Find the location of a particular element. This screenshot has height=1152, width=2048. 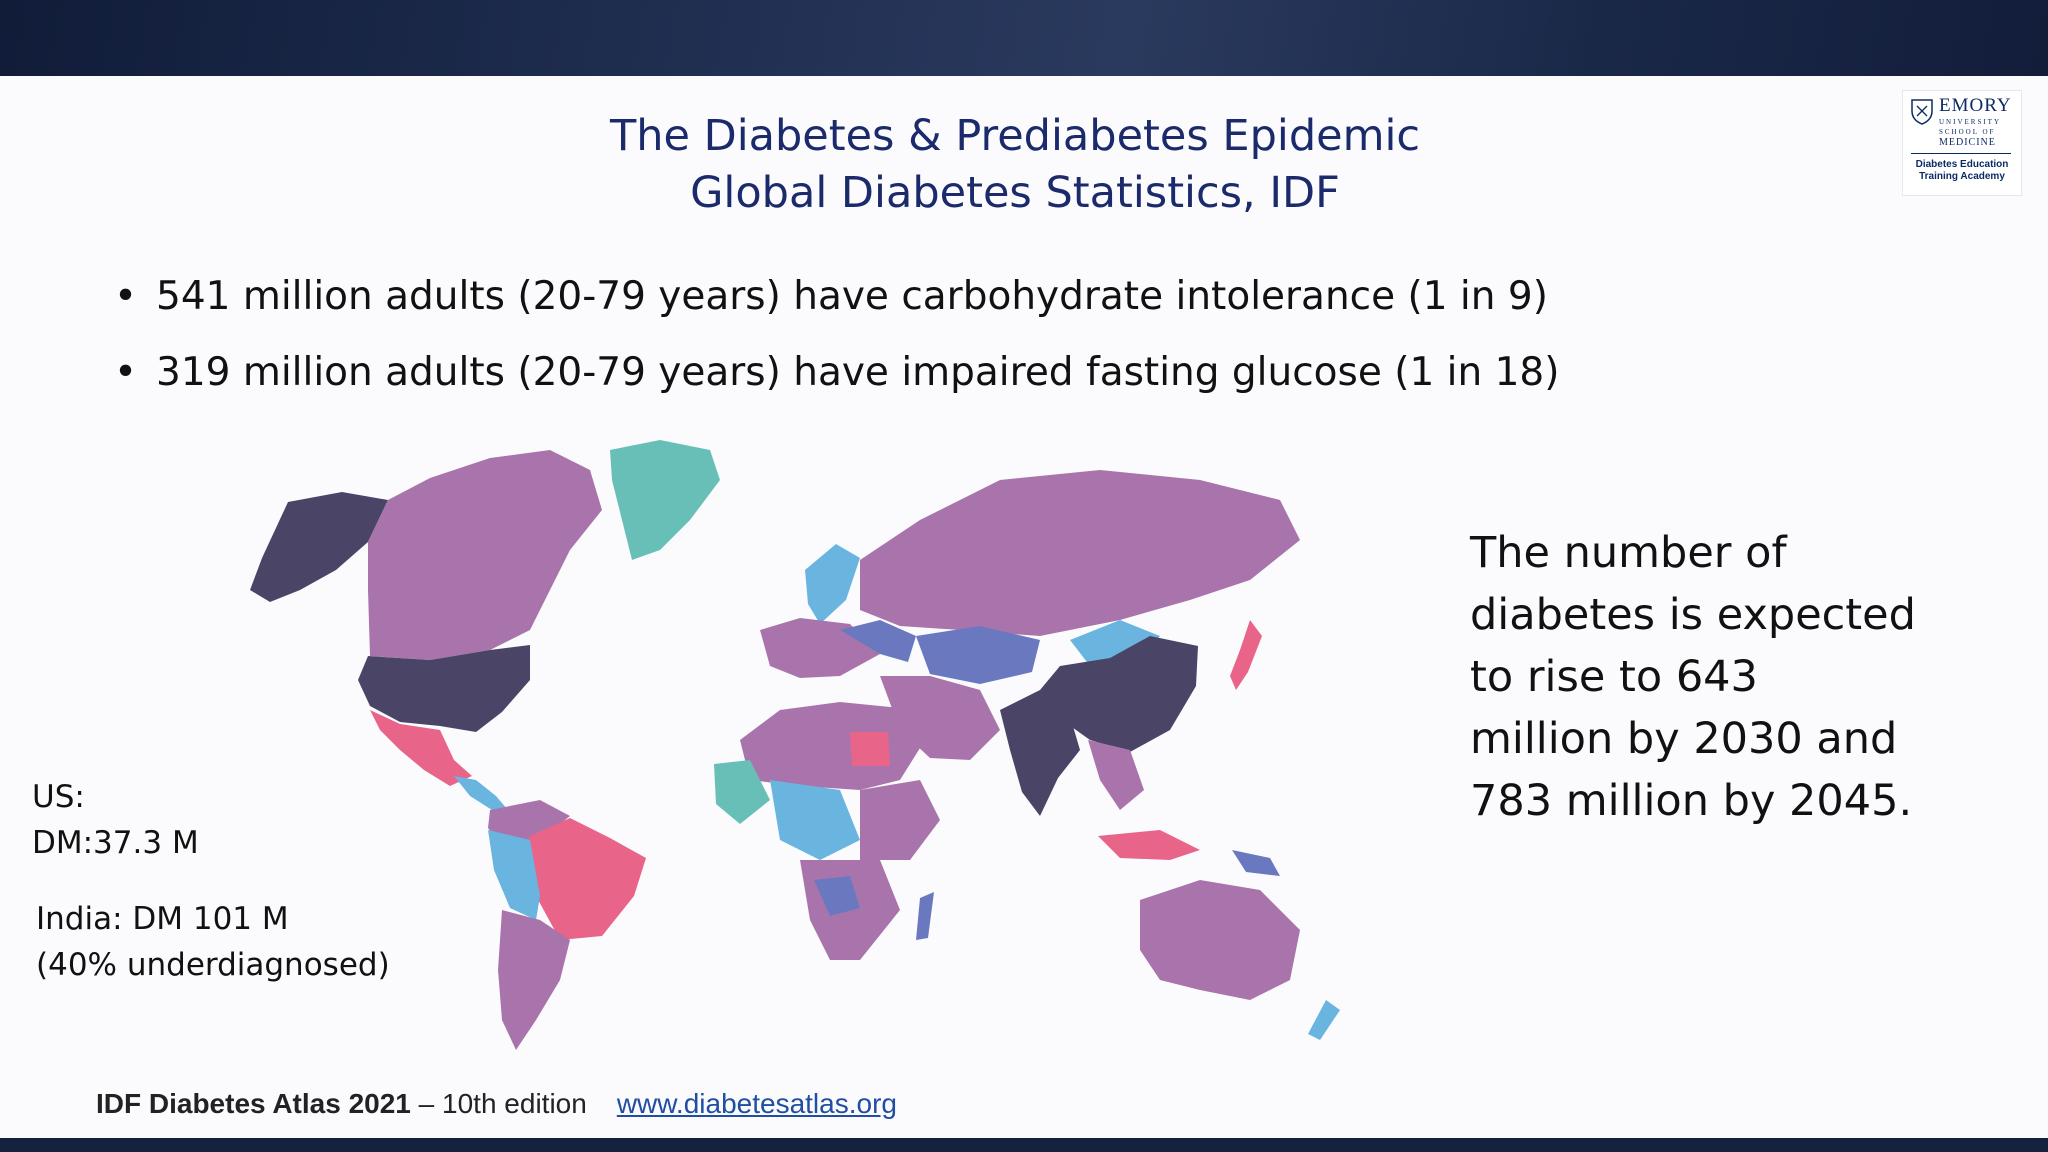

footer-link: www.diabetesatlas.org is located at coordinates (756, 1103).